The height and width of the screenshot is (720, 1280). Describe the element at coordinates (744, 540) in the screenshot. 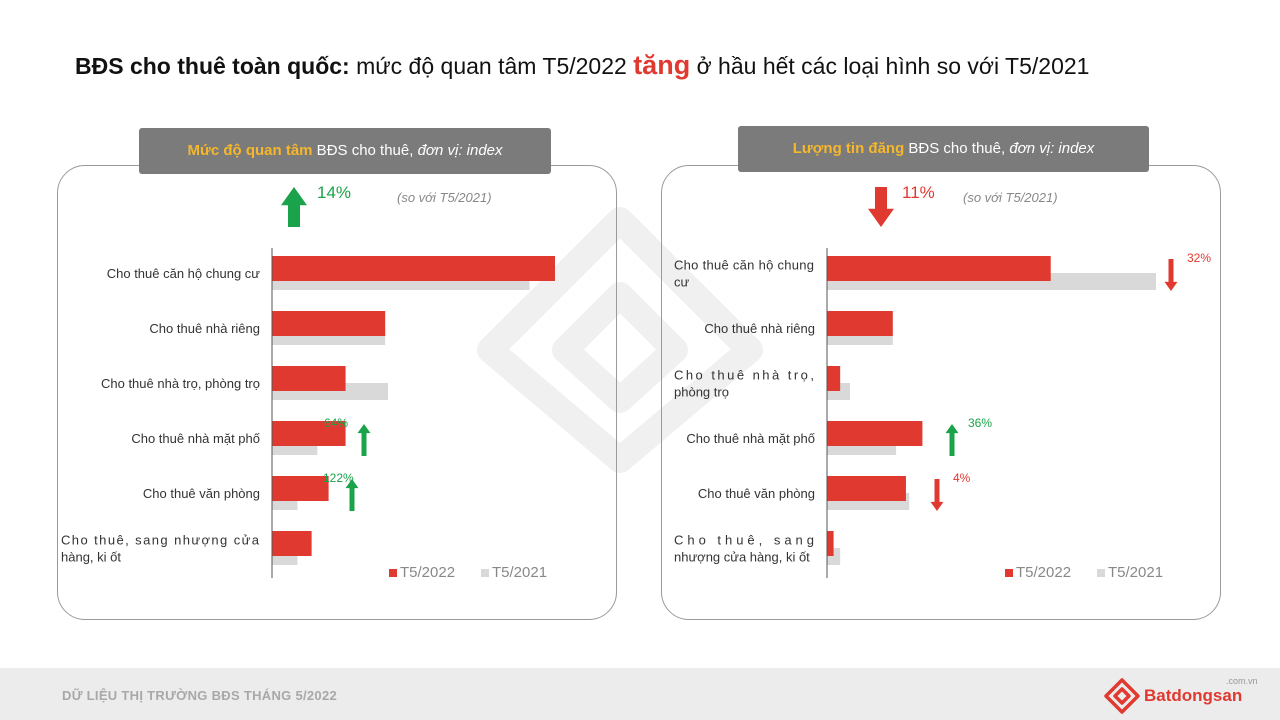

I see `category-label: Cho thuê, sang` at that location.